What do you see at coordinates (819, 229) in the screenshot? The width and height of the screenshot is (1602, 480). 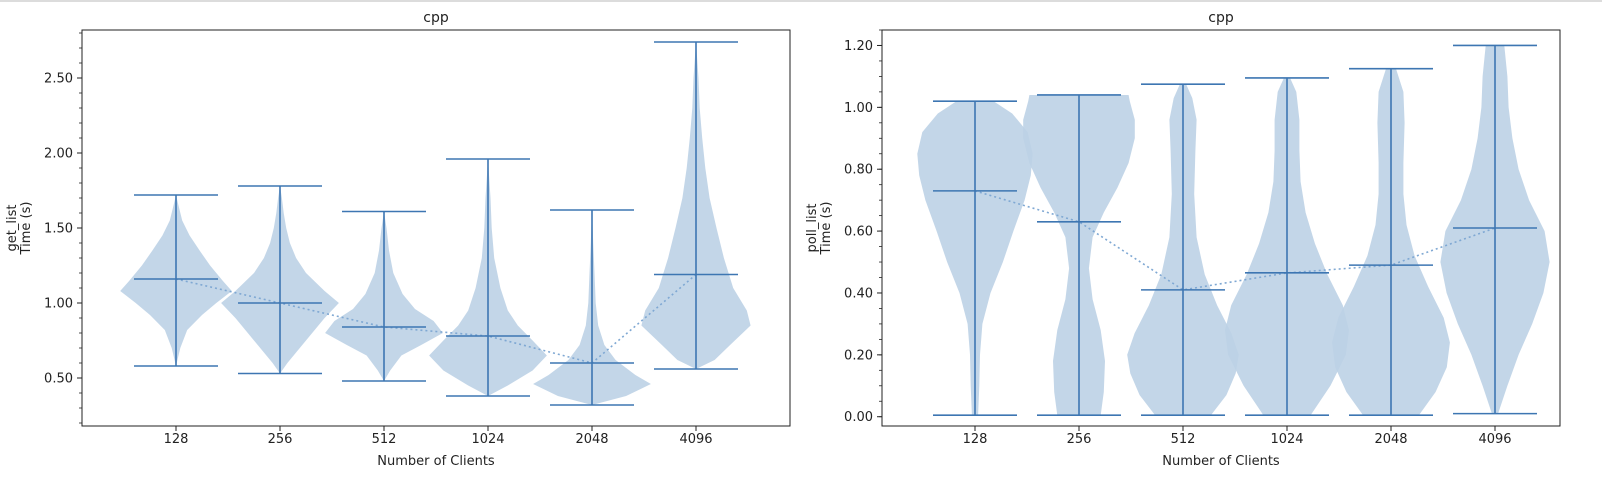 I see `y-axis-label: poll_listTime (s)` at bounding box center [819, 229].